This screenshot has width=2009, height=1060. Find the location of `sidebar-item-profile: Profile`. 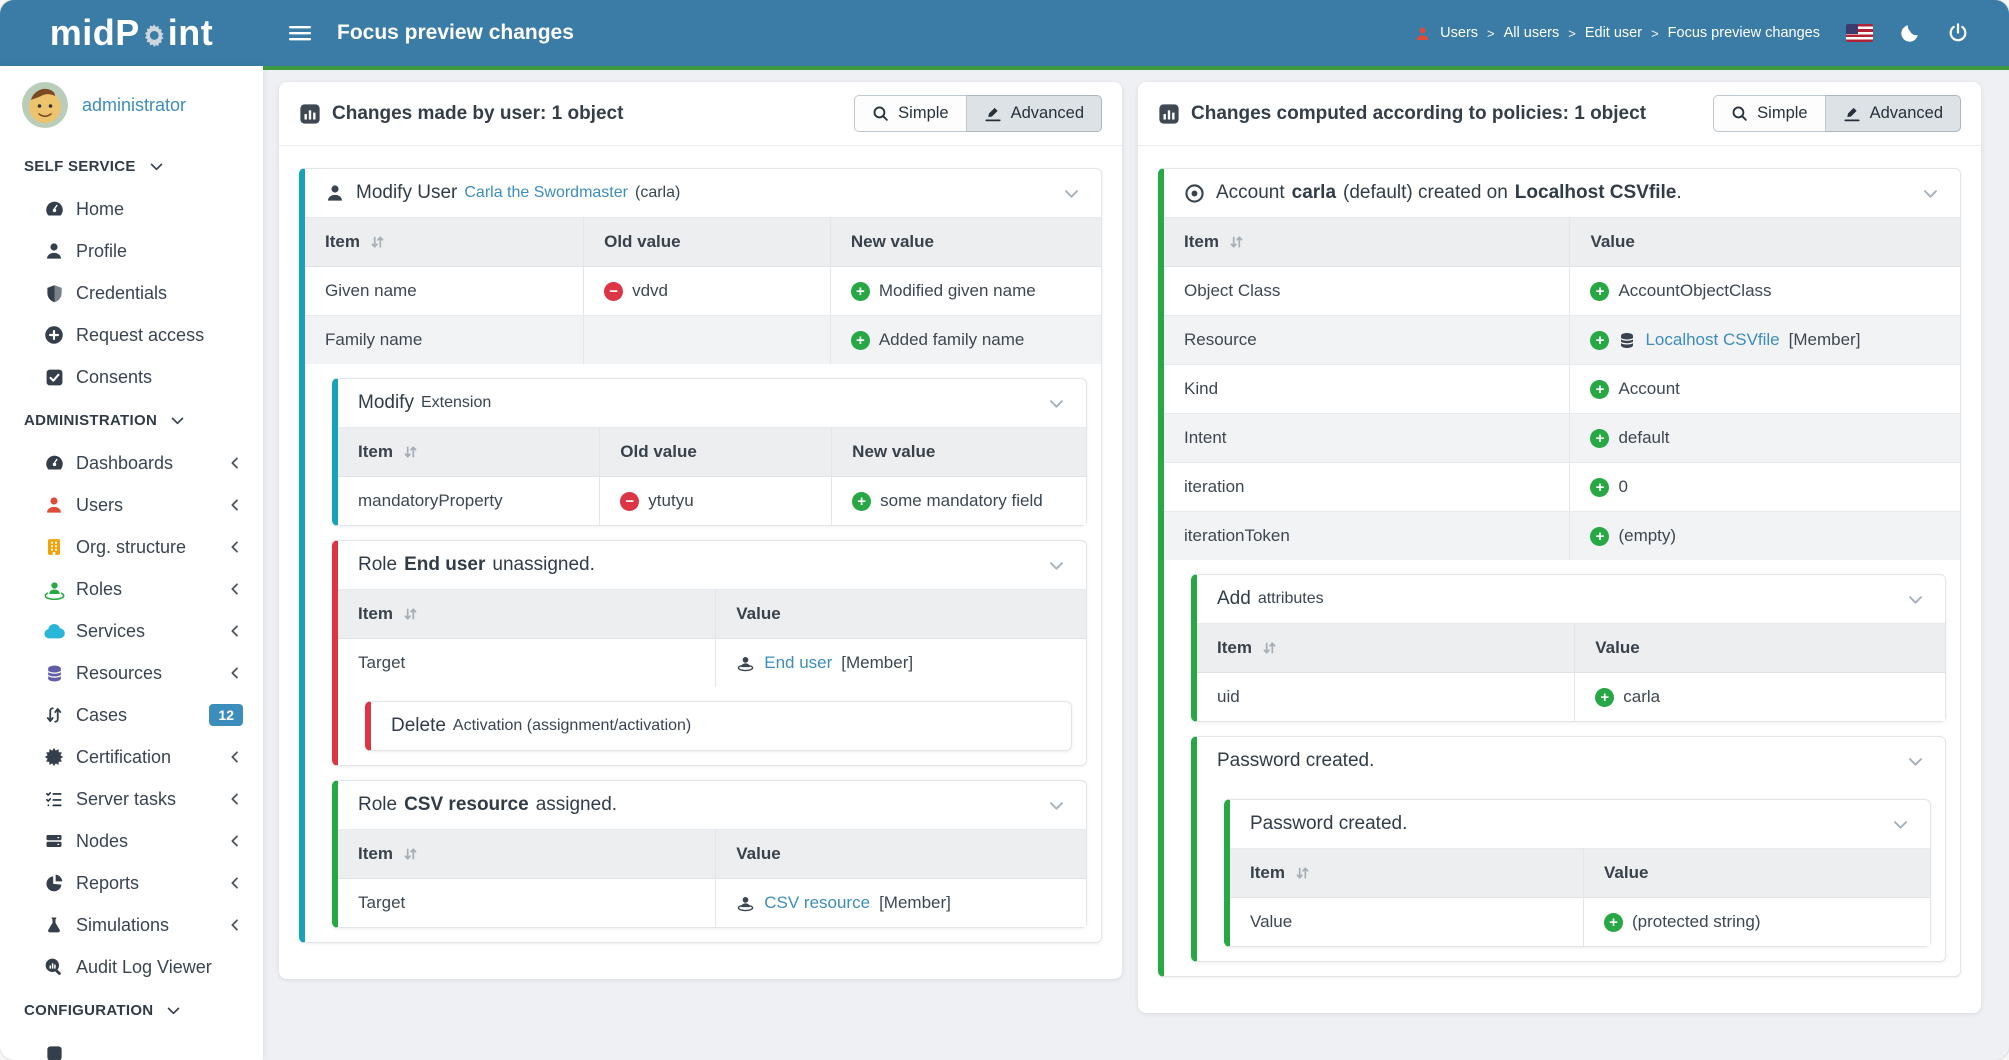

sidebar-item-profile: Profile is located at coordinates (131, 251).